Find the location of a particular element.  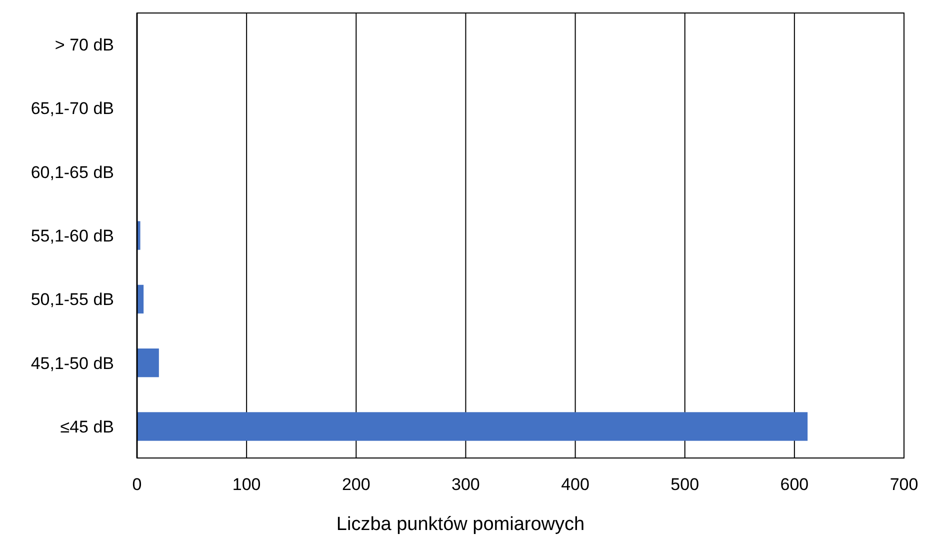

y-tick-label: > 70 dB is located at coordinates (84, 44).